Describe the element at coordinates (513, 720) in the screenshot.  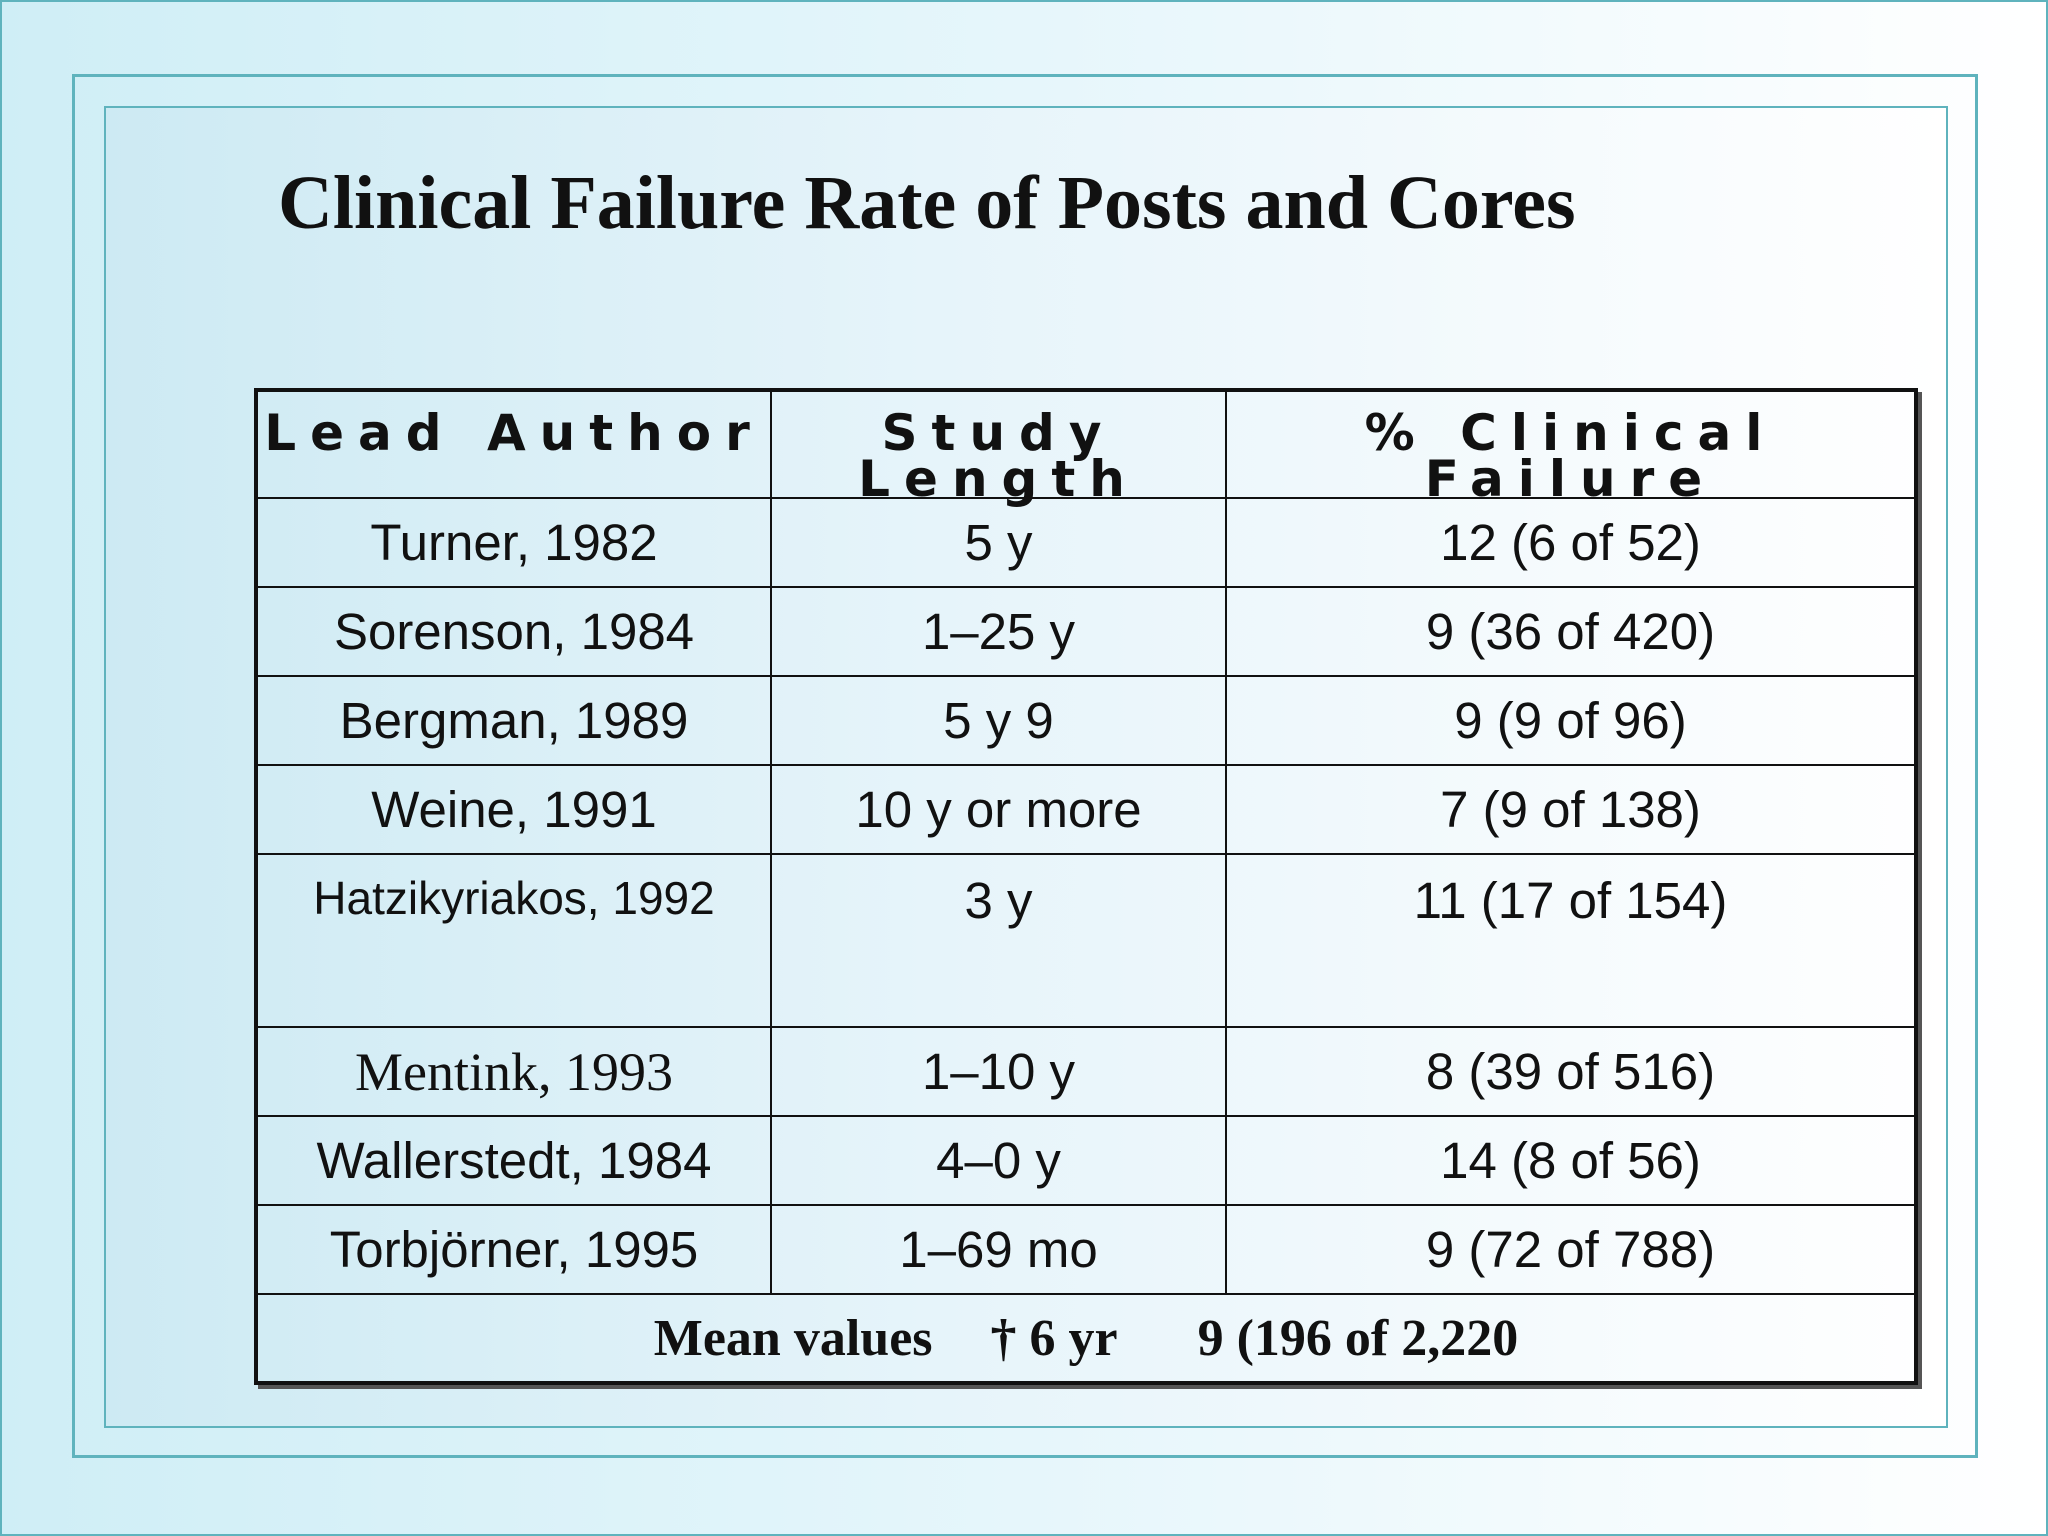
I see `author-cell: Bergman, 1989` at that location.